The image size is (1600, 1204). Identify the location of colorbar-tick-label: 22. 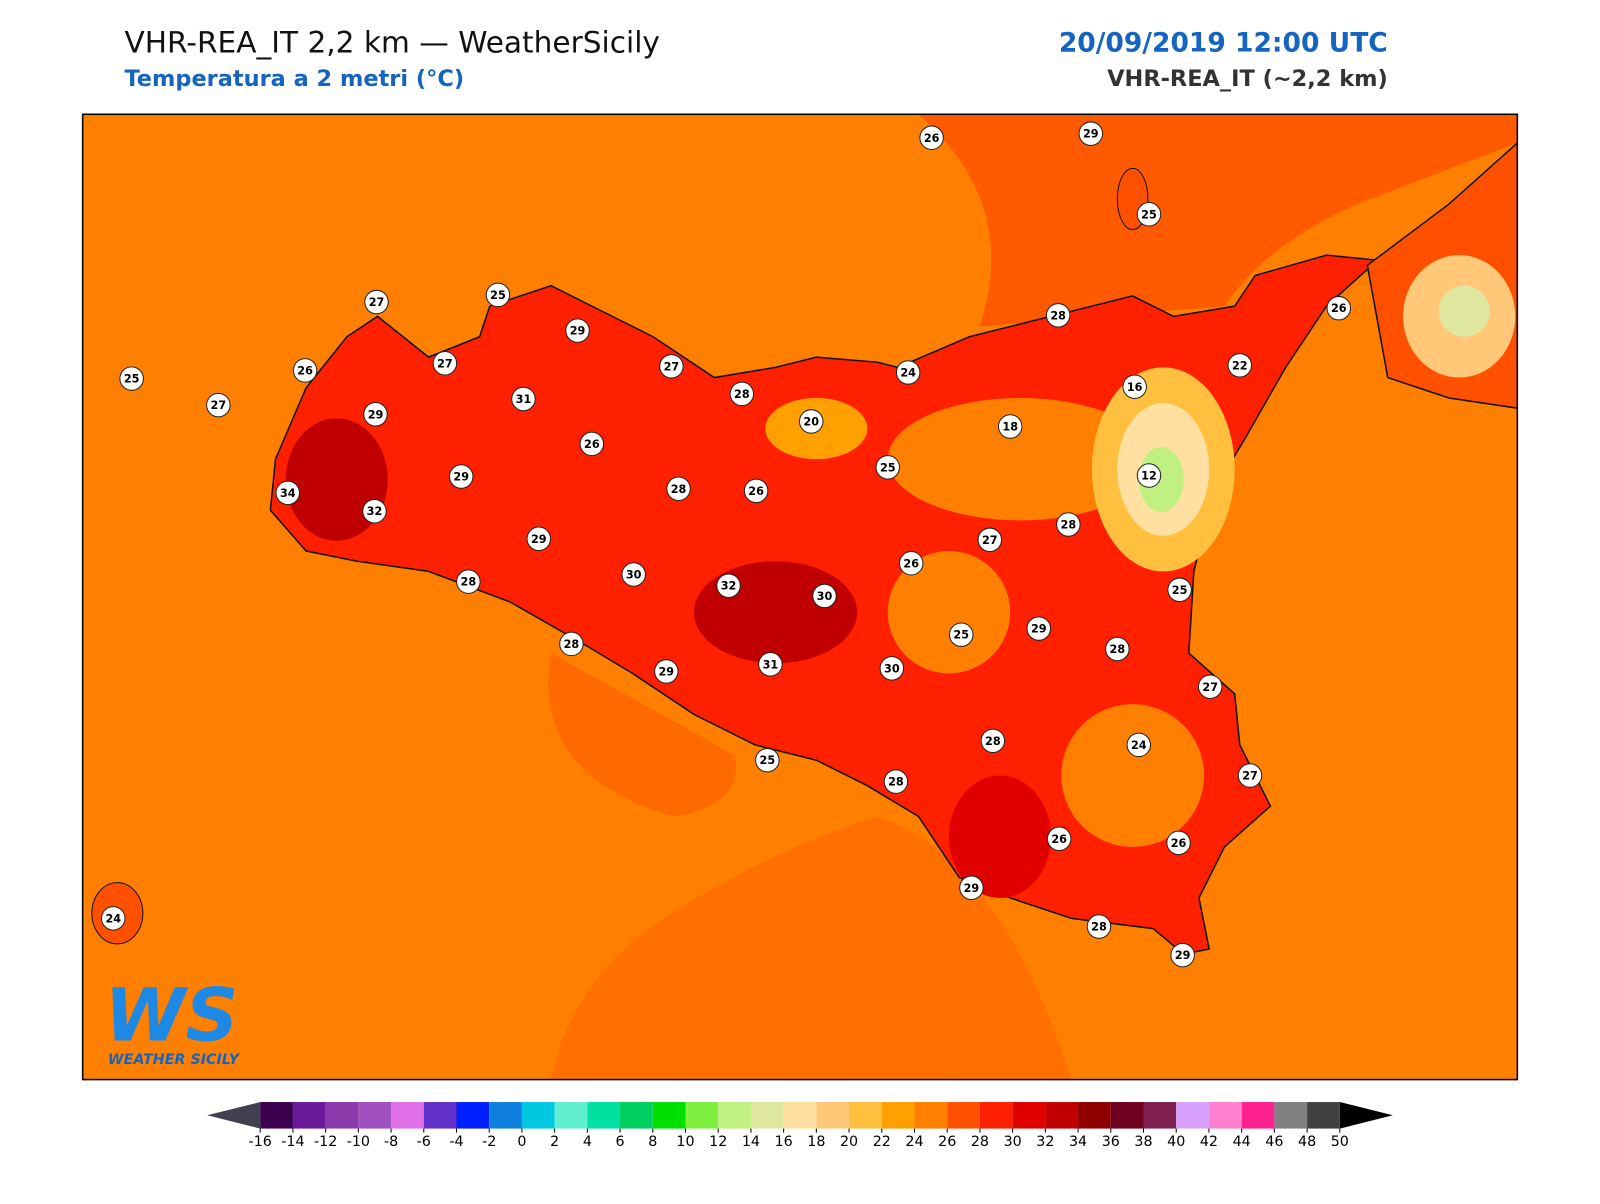
(882, 1142).